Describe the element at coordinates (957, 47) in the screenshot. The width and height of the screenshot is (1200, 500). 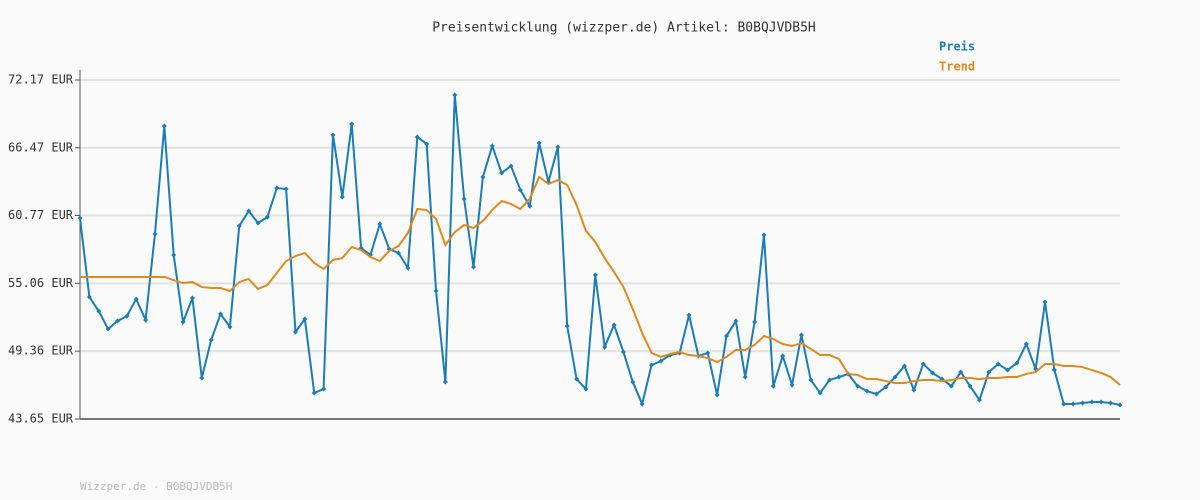
I see `legend-entry: Preis` at that location.